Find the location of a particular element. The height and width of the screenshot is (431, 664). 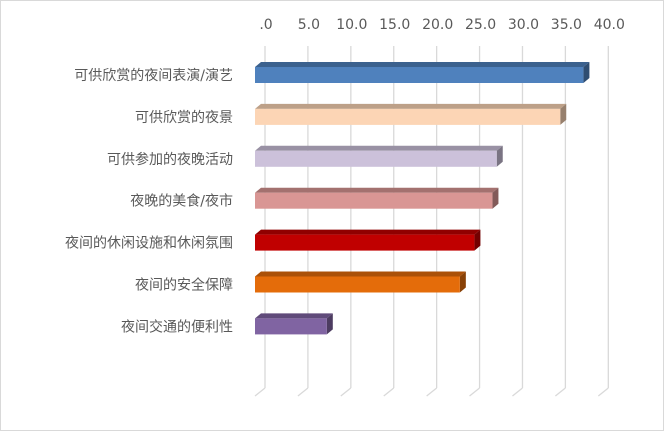

category-label: 夜间的休闲设施和休闲氛围 is located at coordinates (149, 244).